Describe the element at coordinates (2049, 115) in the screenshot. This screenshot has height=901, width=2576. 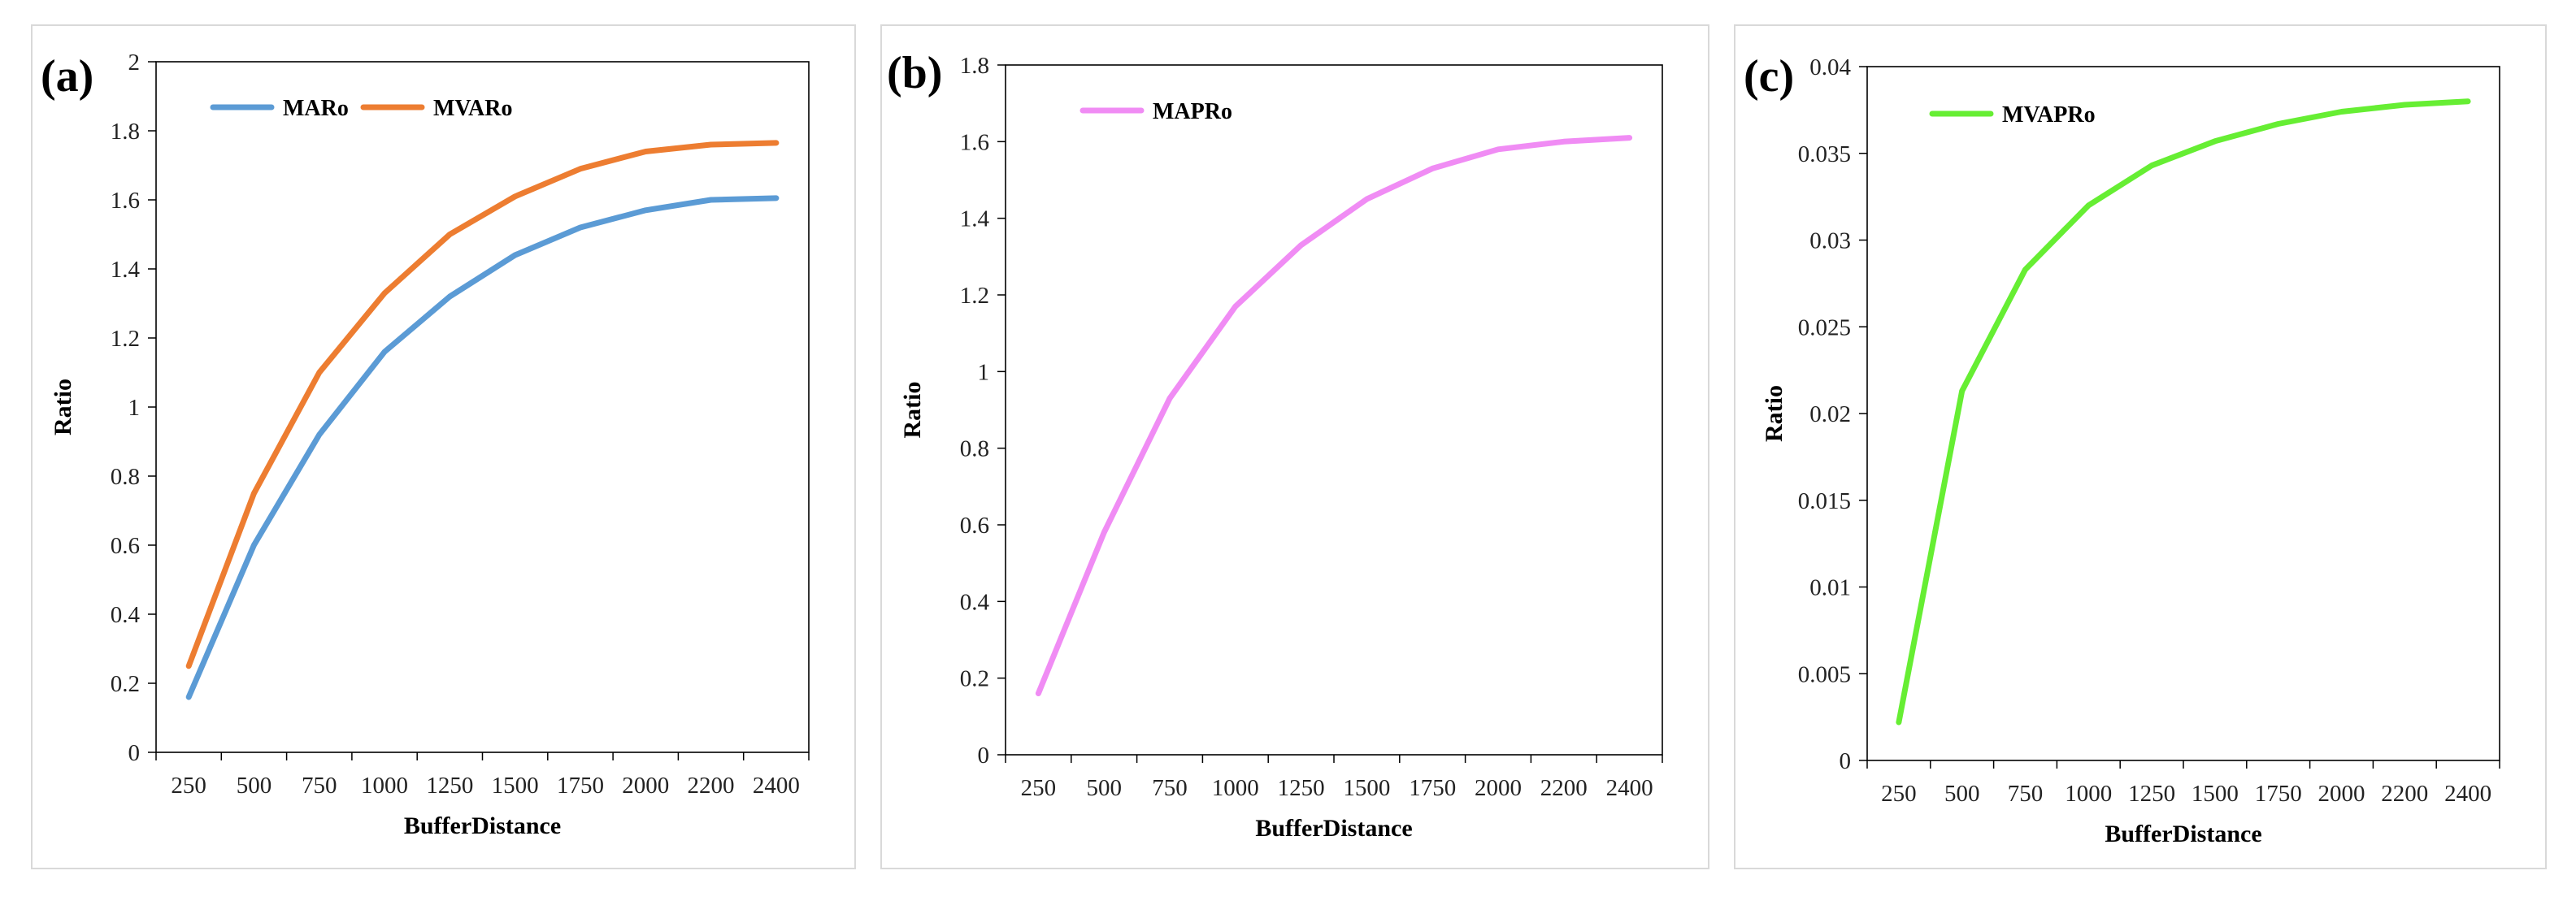
I see `legend-label-mvapro: MVAPRo` at that location.